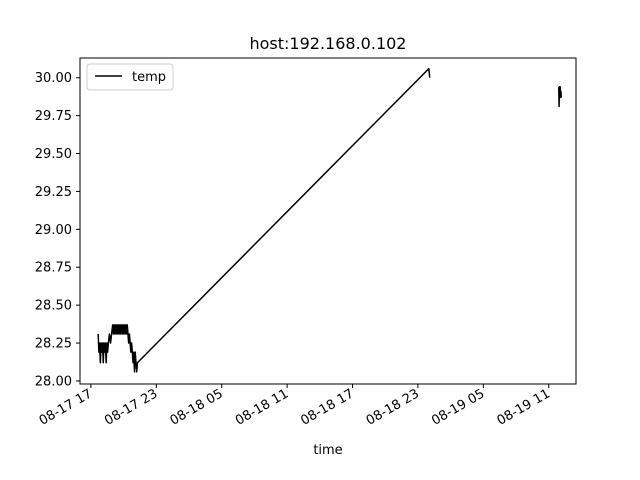  What do you see at coordinates (53, 381) in the screenshot?
I see `y-tick-label: 28.00` at bounding box center [53, 381].